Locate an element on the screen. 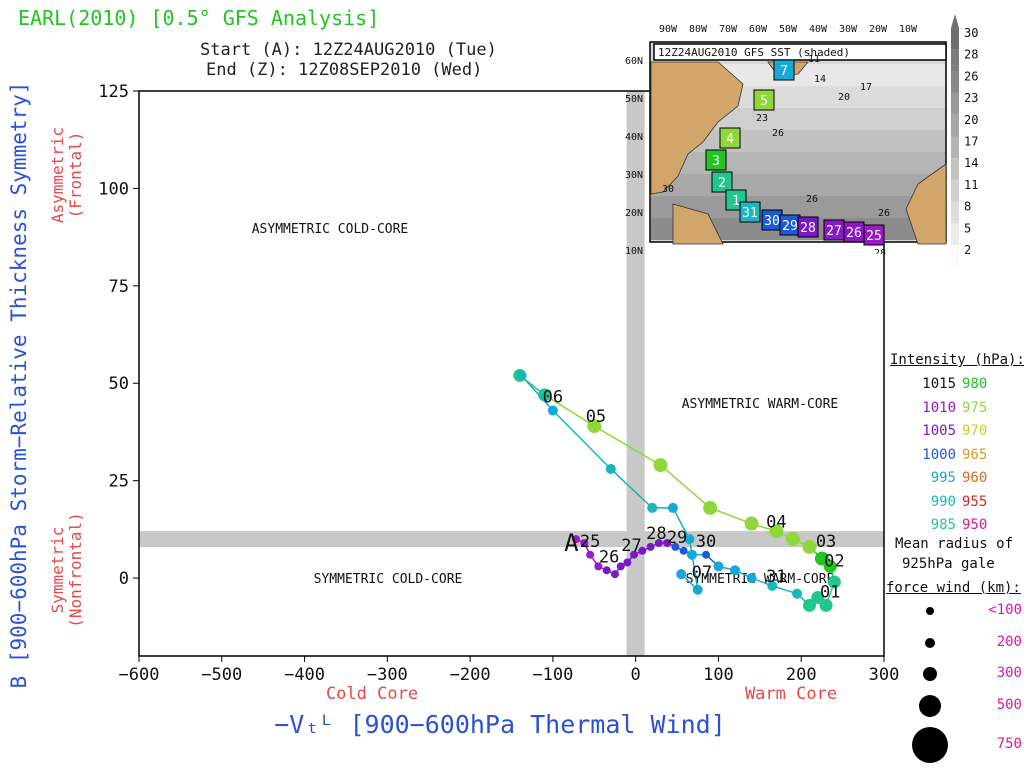  map-scale-label: 11 is located at coordinates (971, 185).